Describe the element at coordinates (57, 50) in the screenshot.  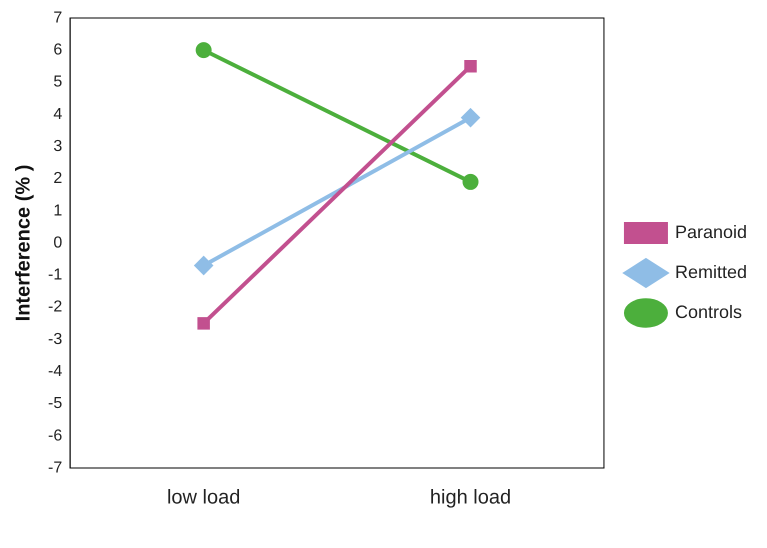
I see `y-tick-label: 6` at that location.